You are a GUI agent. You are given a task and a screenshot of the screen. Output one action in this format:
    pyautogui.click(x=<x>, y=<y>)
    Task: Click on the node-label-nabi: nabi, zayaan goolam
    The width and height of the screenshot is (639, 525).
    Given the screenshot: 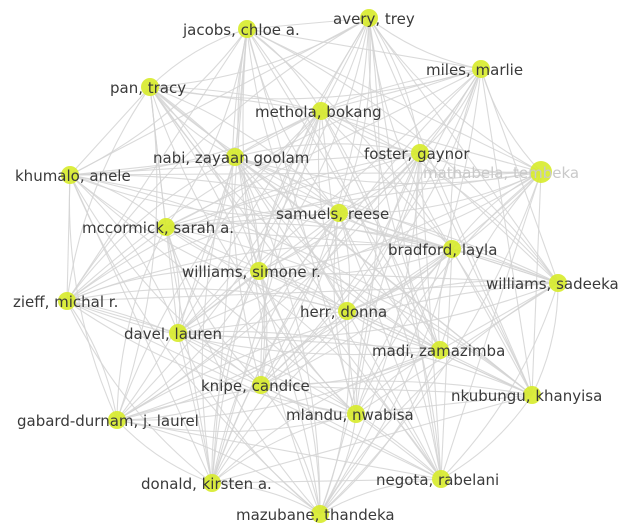 What is the action you would take?
    pyautogui.click(x=231, y=158)
    